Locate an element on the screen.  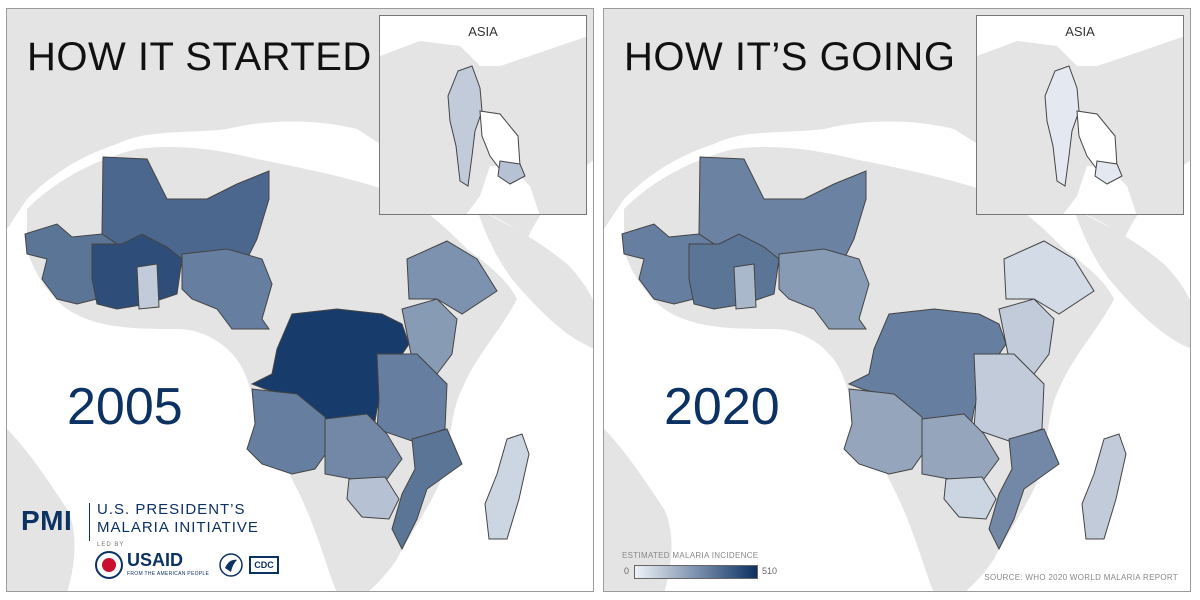
incidence-legend: ESTIMATED MALARIA INCIDENCE 0 510 is located at coordinates (702, 568).